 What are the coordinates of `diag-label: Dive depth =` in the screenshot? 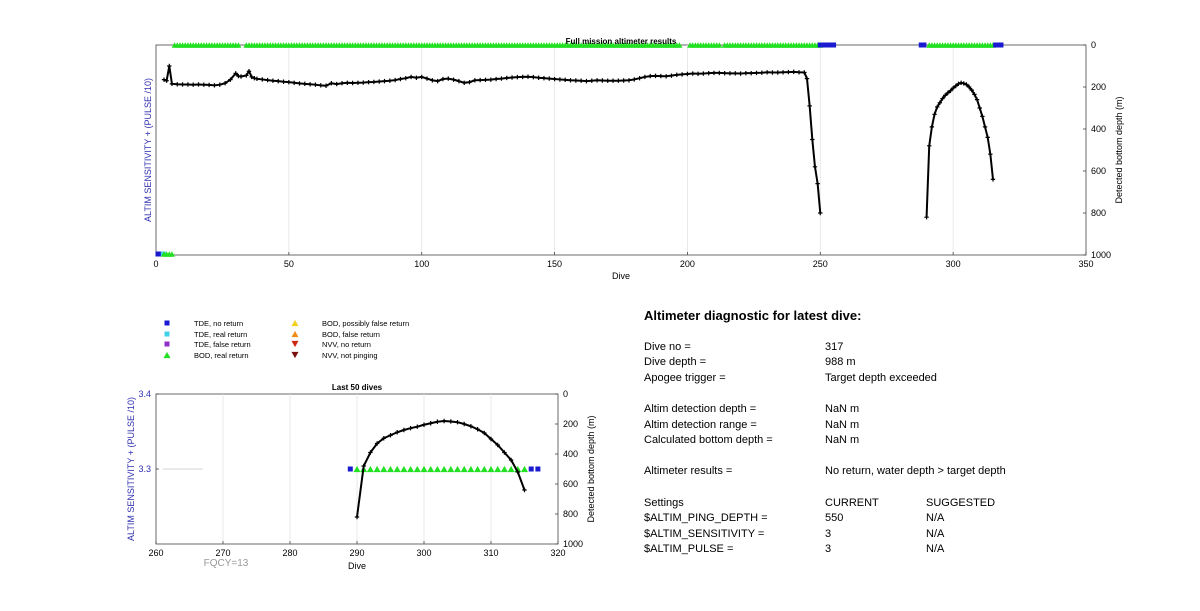 It's located at (675, 362).